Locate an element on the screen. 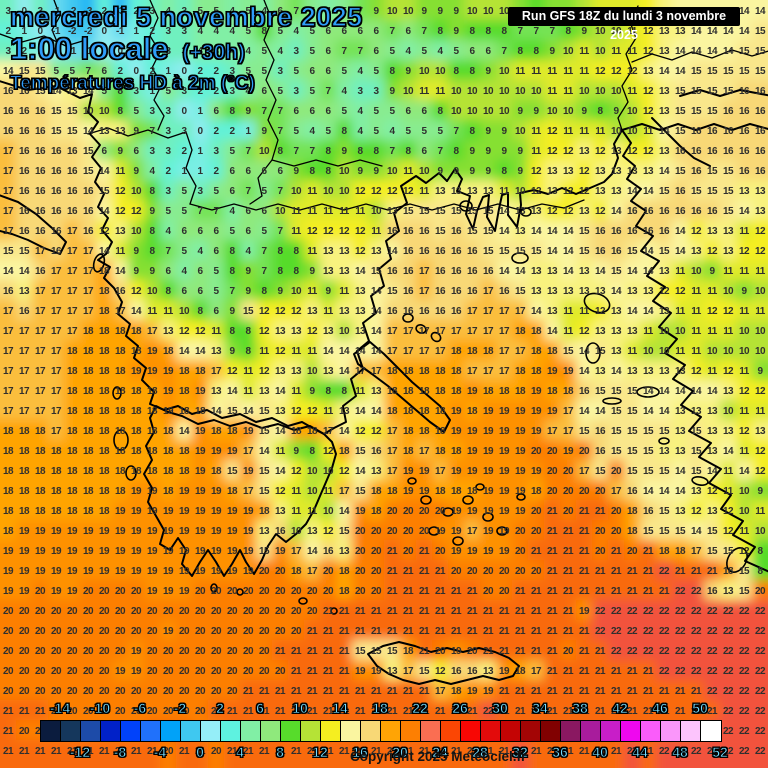 This screenshot has height=768, width=768. forecast-offset-label: (+30h) is located at coordinates (214, 52).